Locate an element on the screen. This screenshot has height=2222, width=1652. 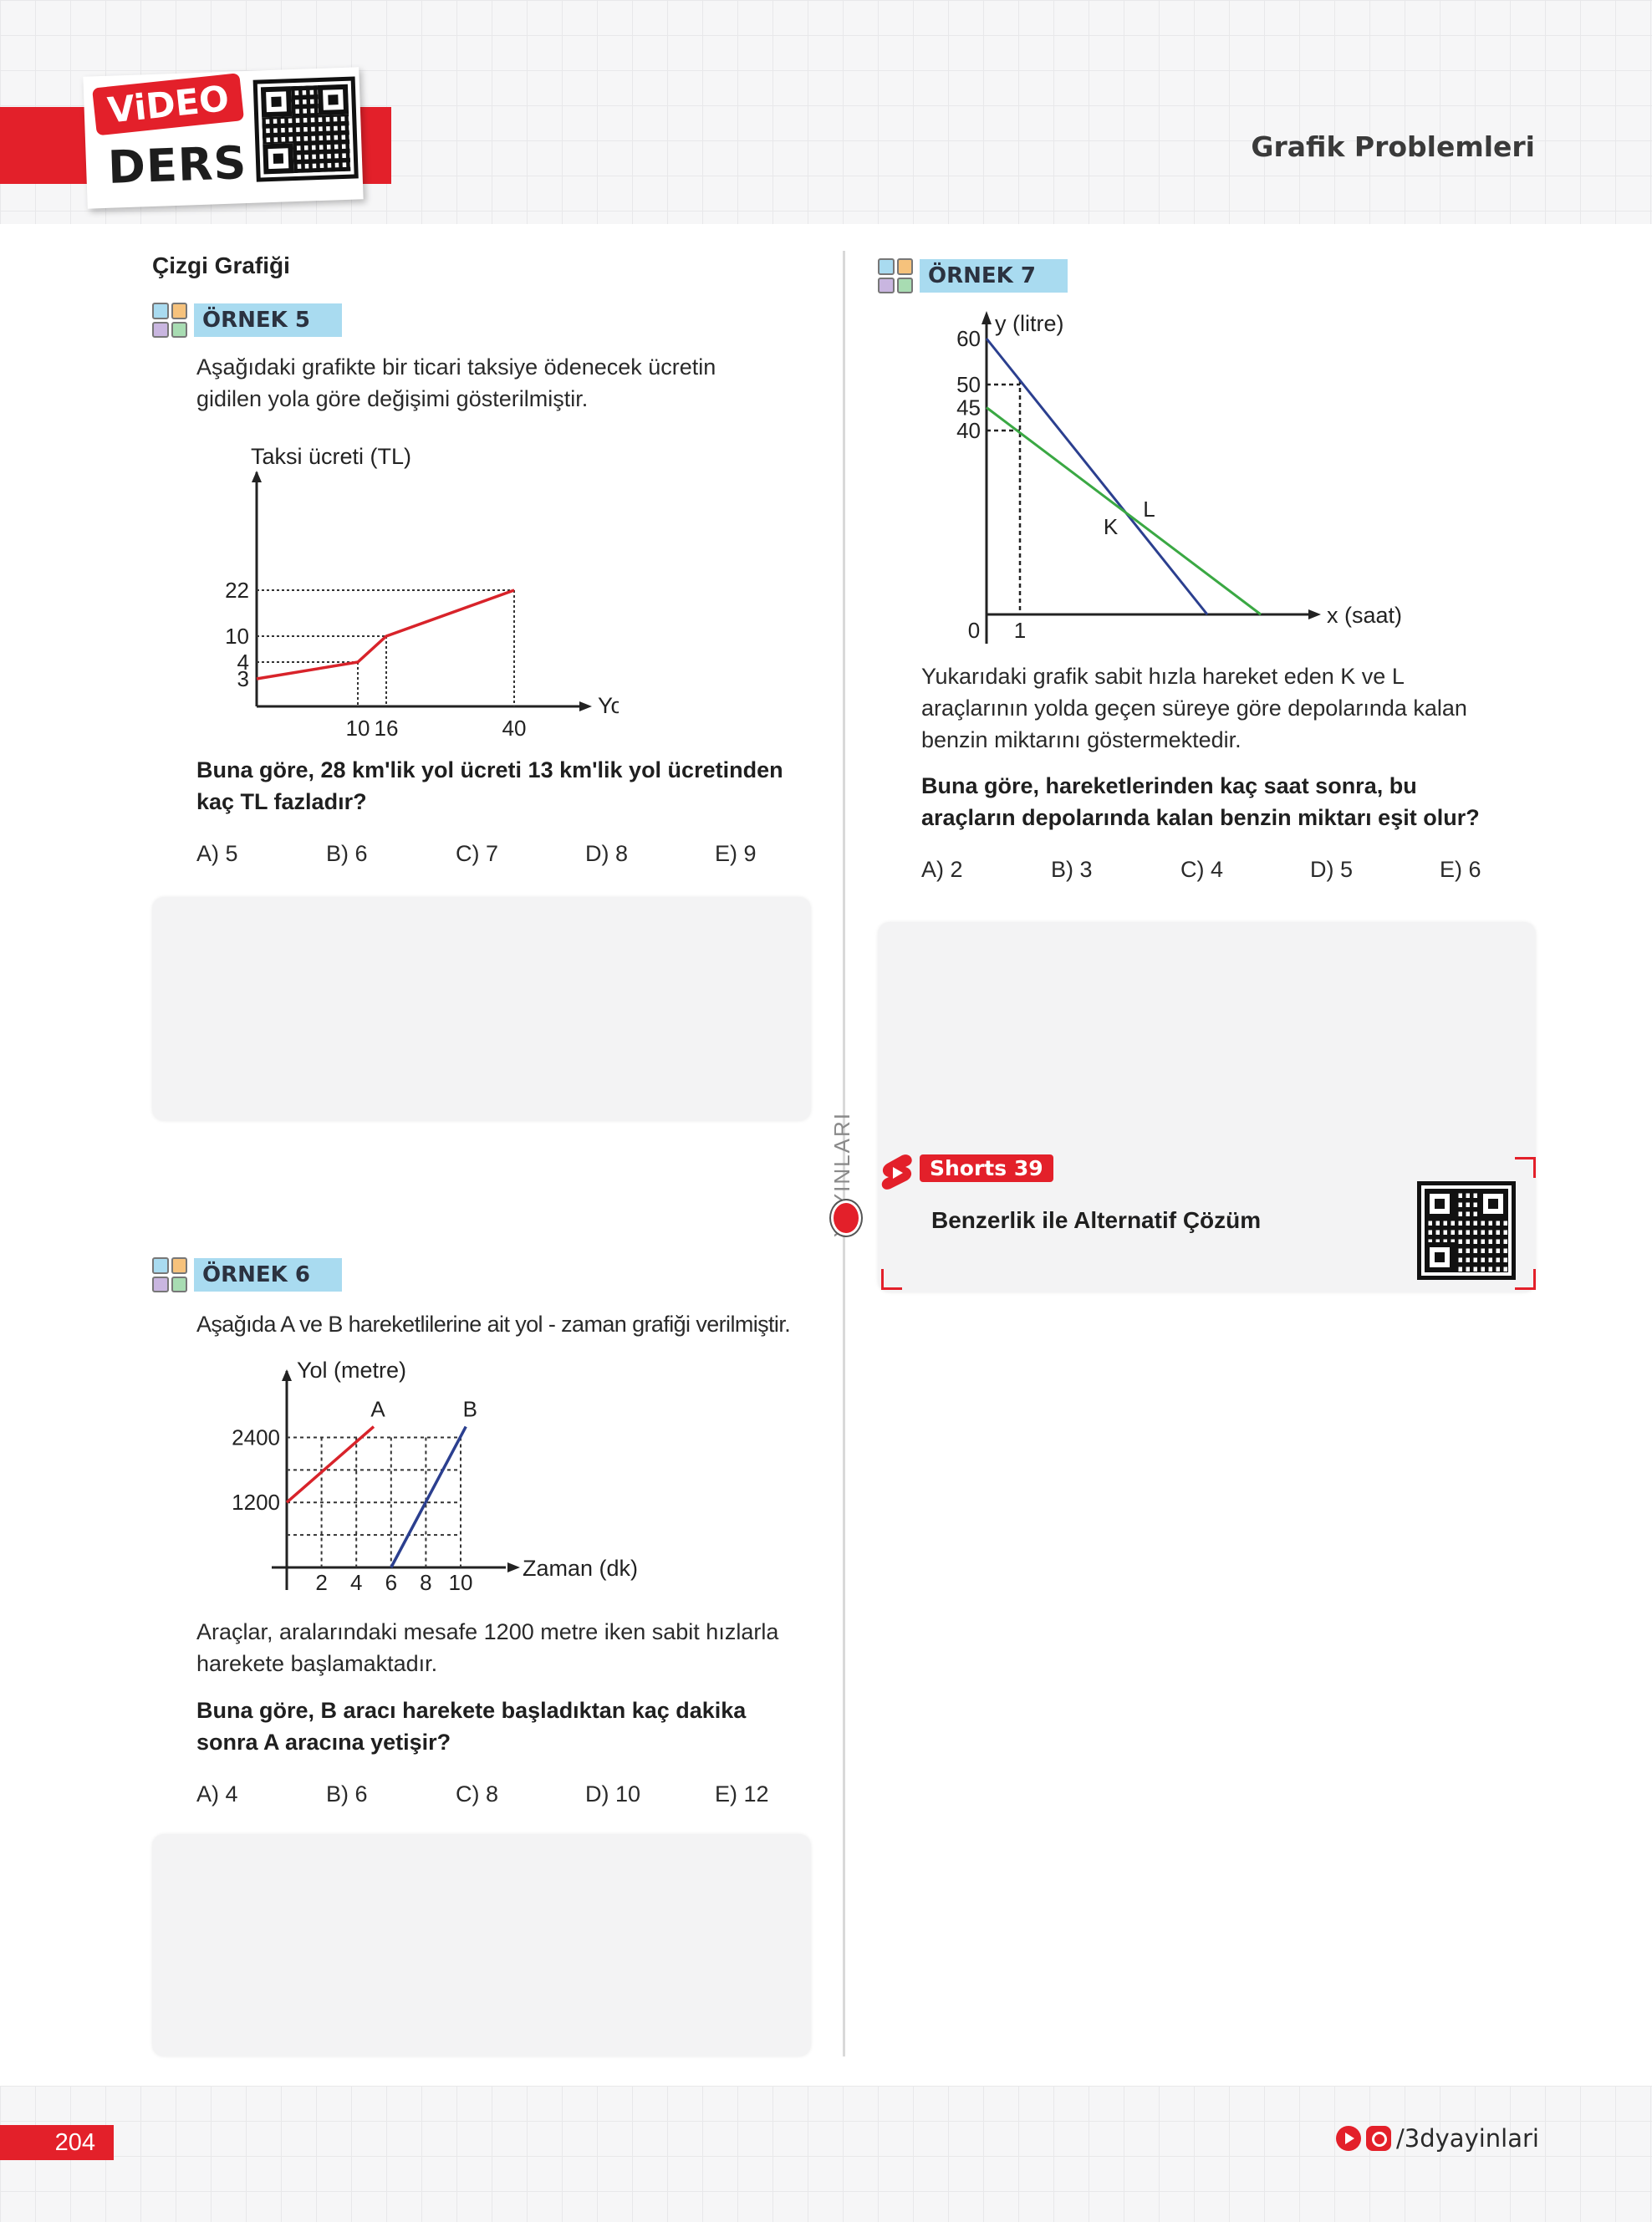
y-axis-label: Taksi ücreti (TL) is located at coordinates (331, 456).